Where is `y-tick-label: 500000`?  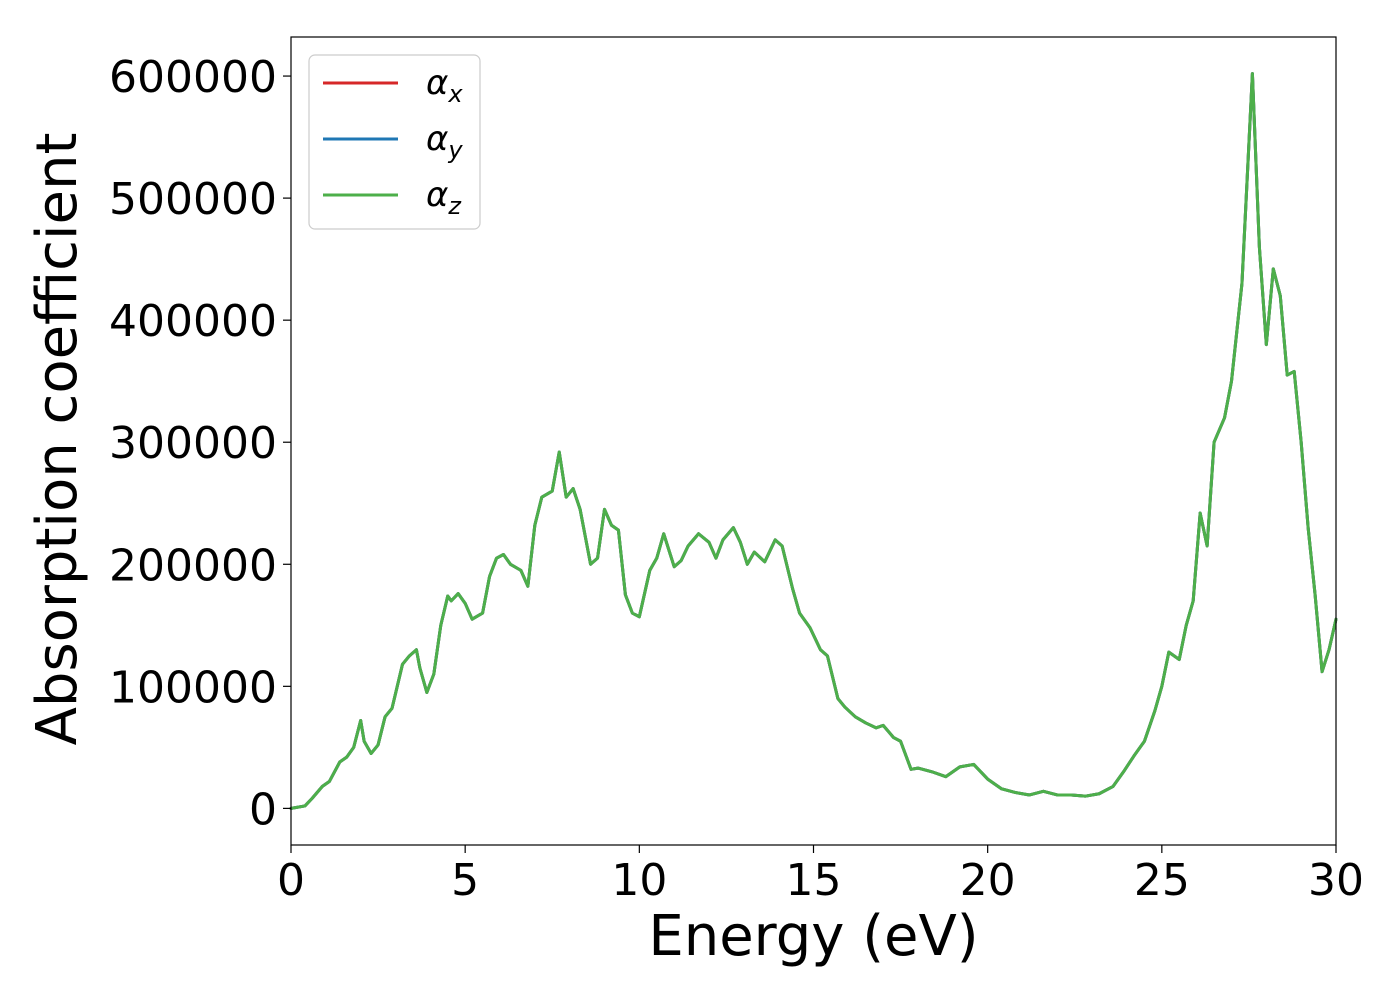 y-tick-label: 500000 is located at coordinates (193, 199).